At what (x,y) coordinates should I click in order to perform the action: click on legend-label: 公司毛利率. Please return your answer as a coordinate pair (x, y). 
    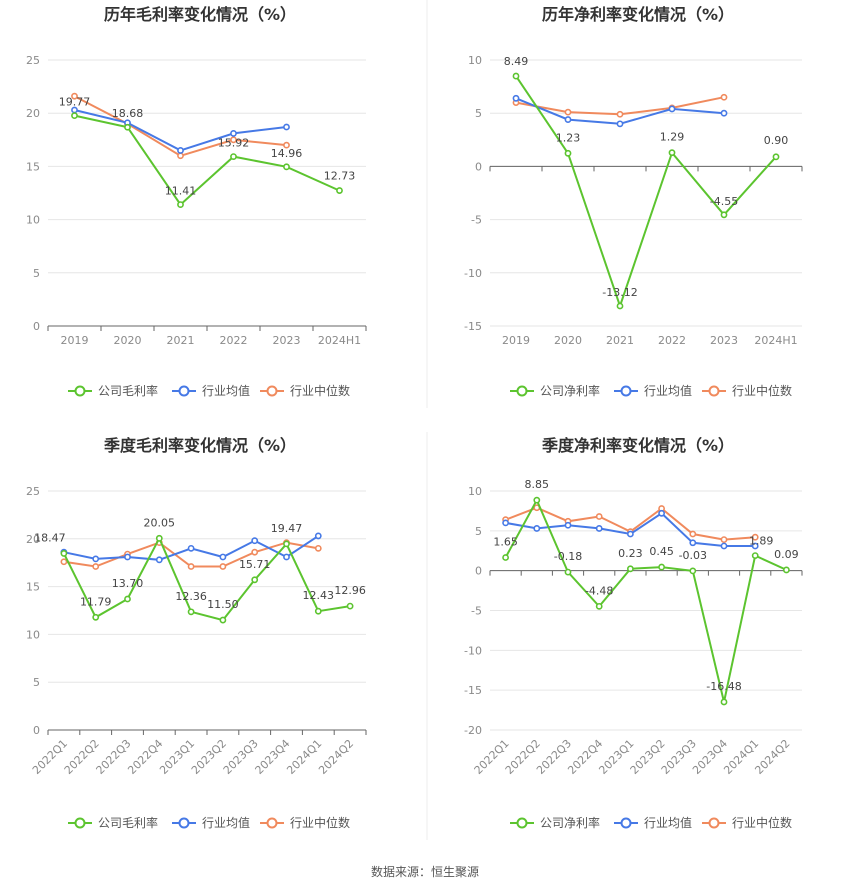
    Looking at the image, I should click on (128, 390).